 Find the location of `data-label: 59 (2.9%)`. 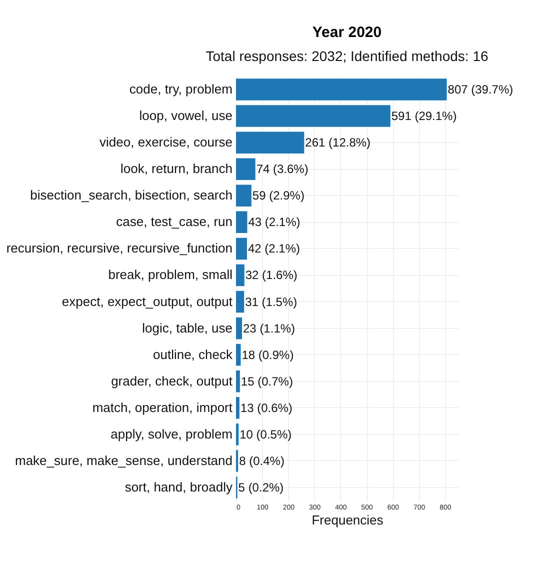

data-label: 59 (2.9%) is located at coordinates (278, 195).